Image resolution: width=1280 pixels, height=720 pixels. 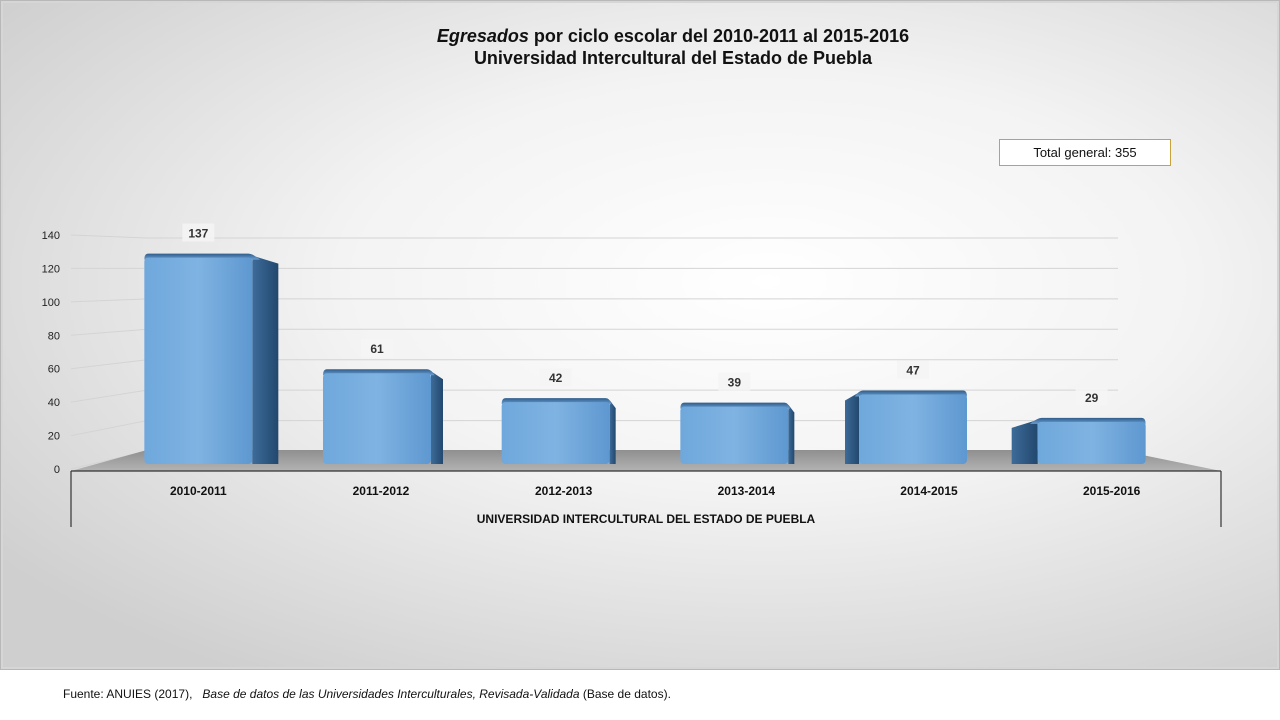 What do you see at coordinates (54, 370) in the screenshot?
I see `y-tick-label: 60` at bounding box center [54, 370].